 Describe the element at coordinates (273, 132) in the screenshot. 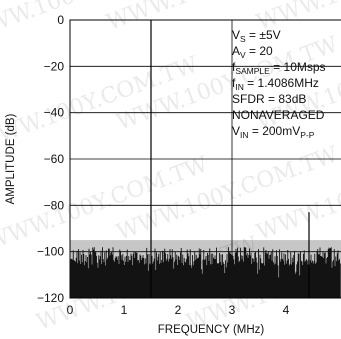

I see `annotation-line: VIN = 200mVP-P` at that location.